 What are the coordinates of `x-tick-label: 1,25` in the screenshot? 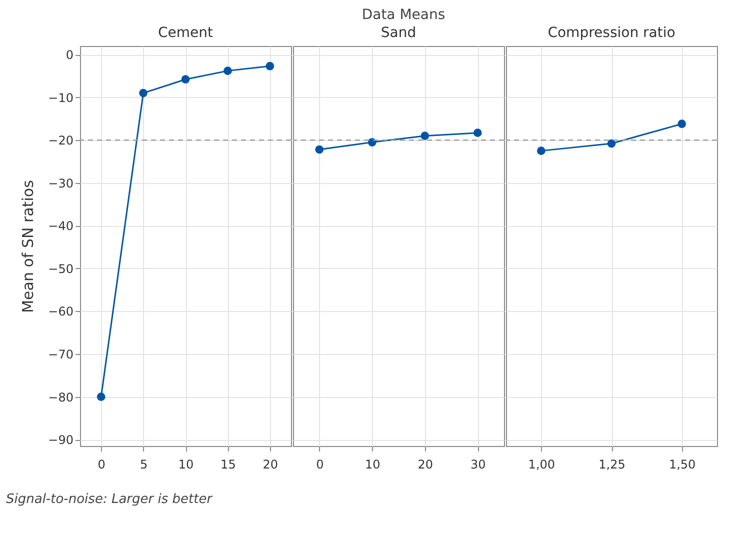 It's located at (612, 465).